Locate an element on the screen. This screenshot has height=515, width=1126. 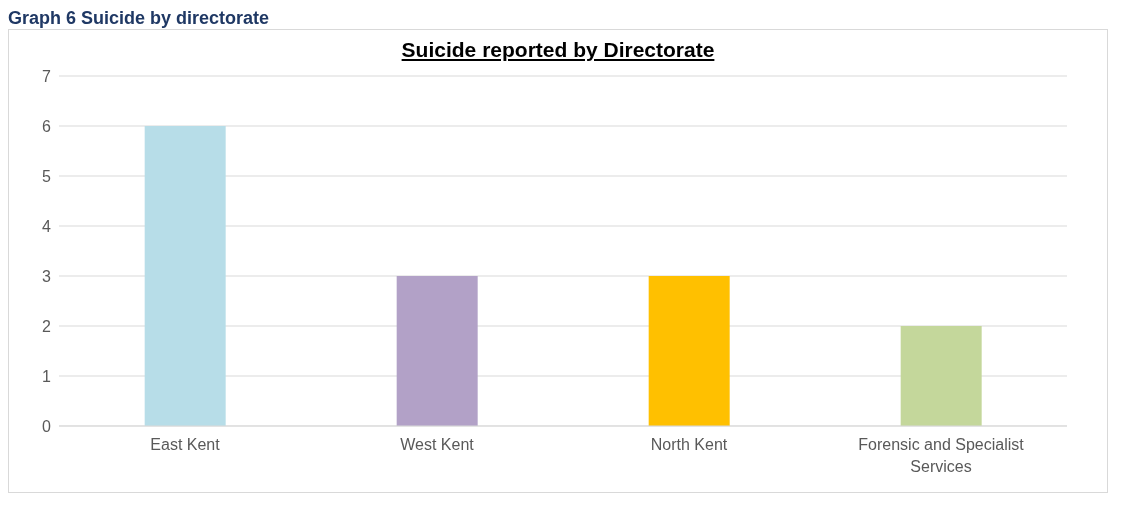
y-tick-label: 6 is located at coordinates (47, 126).